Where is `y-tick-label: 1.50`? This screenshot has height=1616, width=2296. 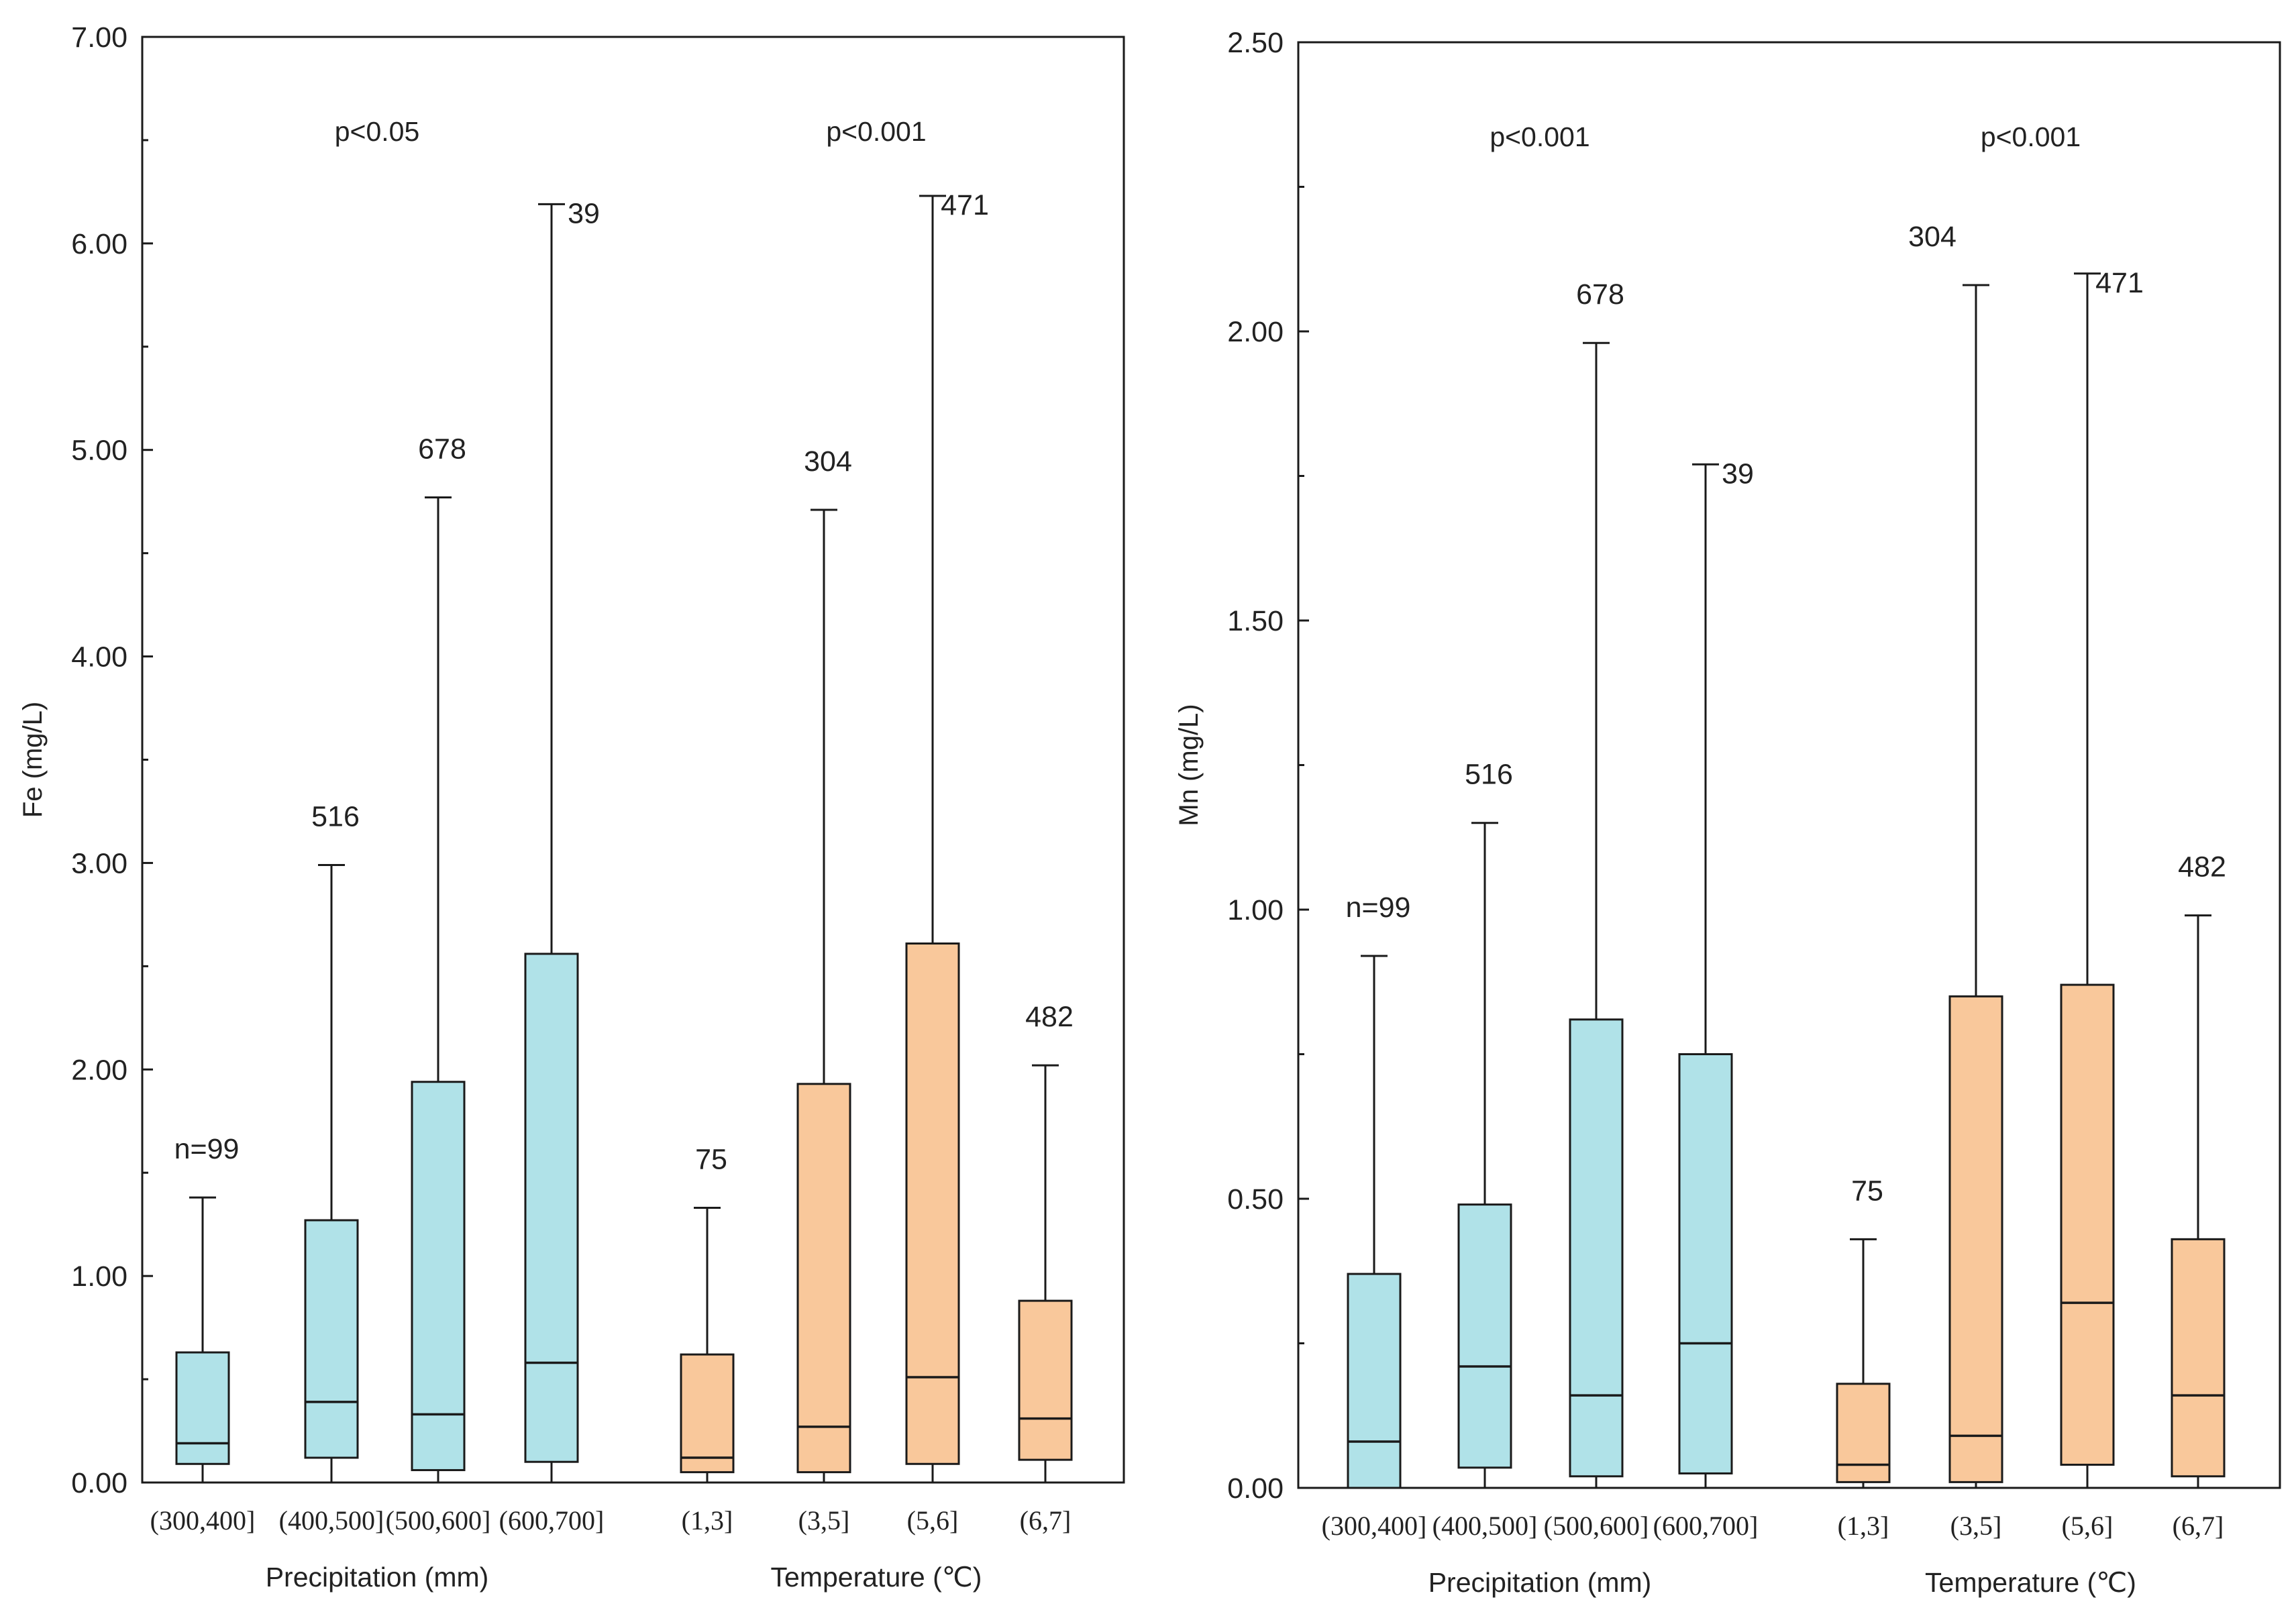 y-tick-label: 1.50 is located at coordinates (1255, 621).